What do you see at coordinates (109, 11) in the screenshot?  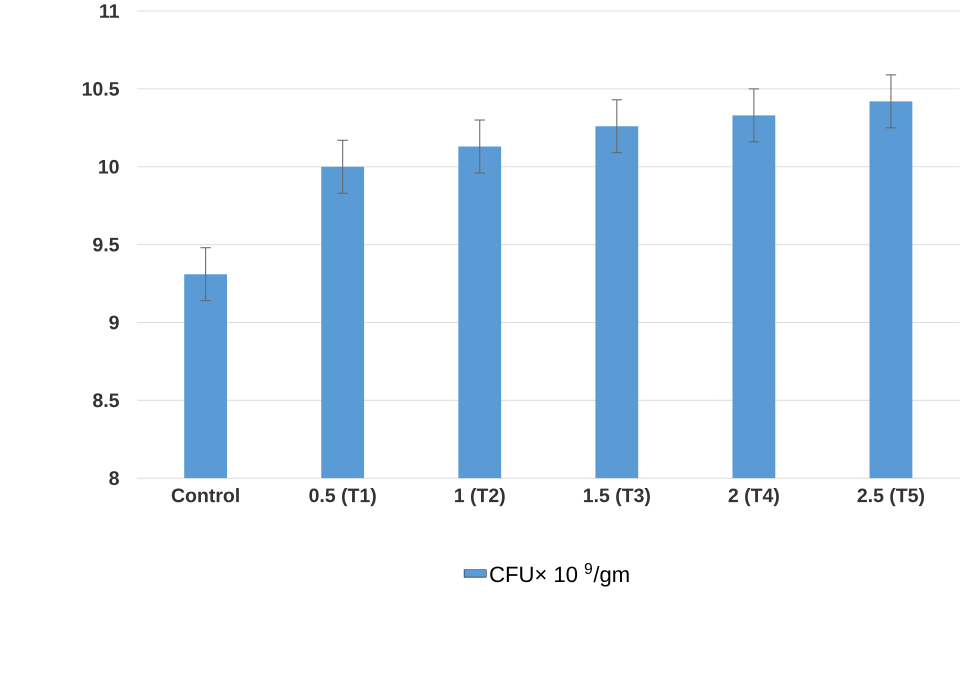 I see `y-tick-label: 11` at bounding box center [109, 11].